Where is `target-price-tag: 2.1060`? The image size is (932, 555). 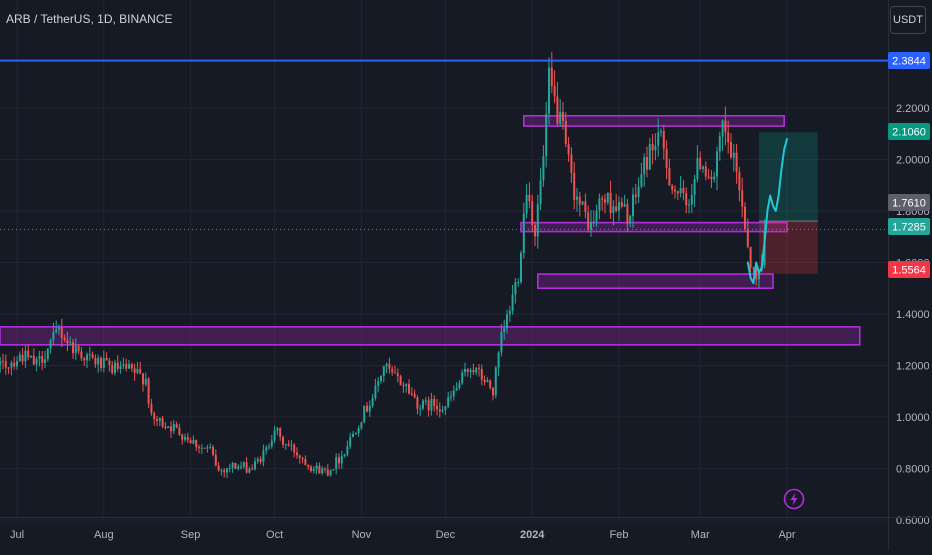 target-price-tag: 2.1060 is located at coordinates (909, 131).